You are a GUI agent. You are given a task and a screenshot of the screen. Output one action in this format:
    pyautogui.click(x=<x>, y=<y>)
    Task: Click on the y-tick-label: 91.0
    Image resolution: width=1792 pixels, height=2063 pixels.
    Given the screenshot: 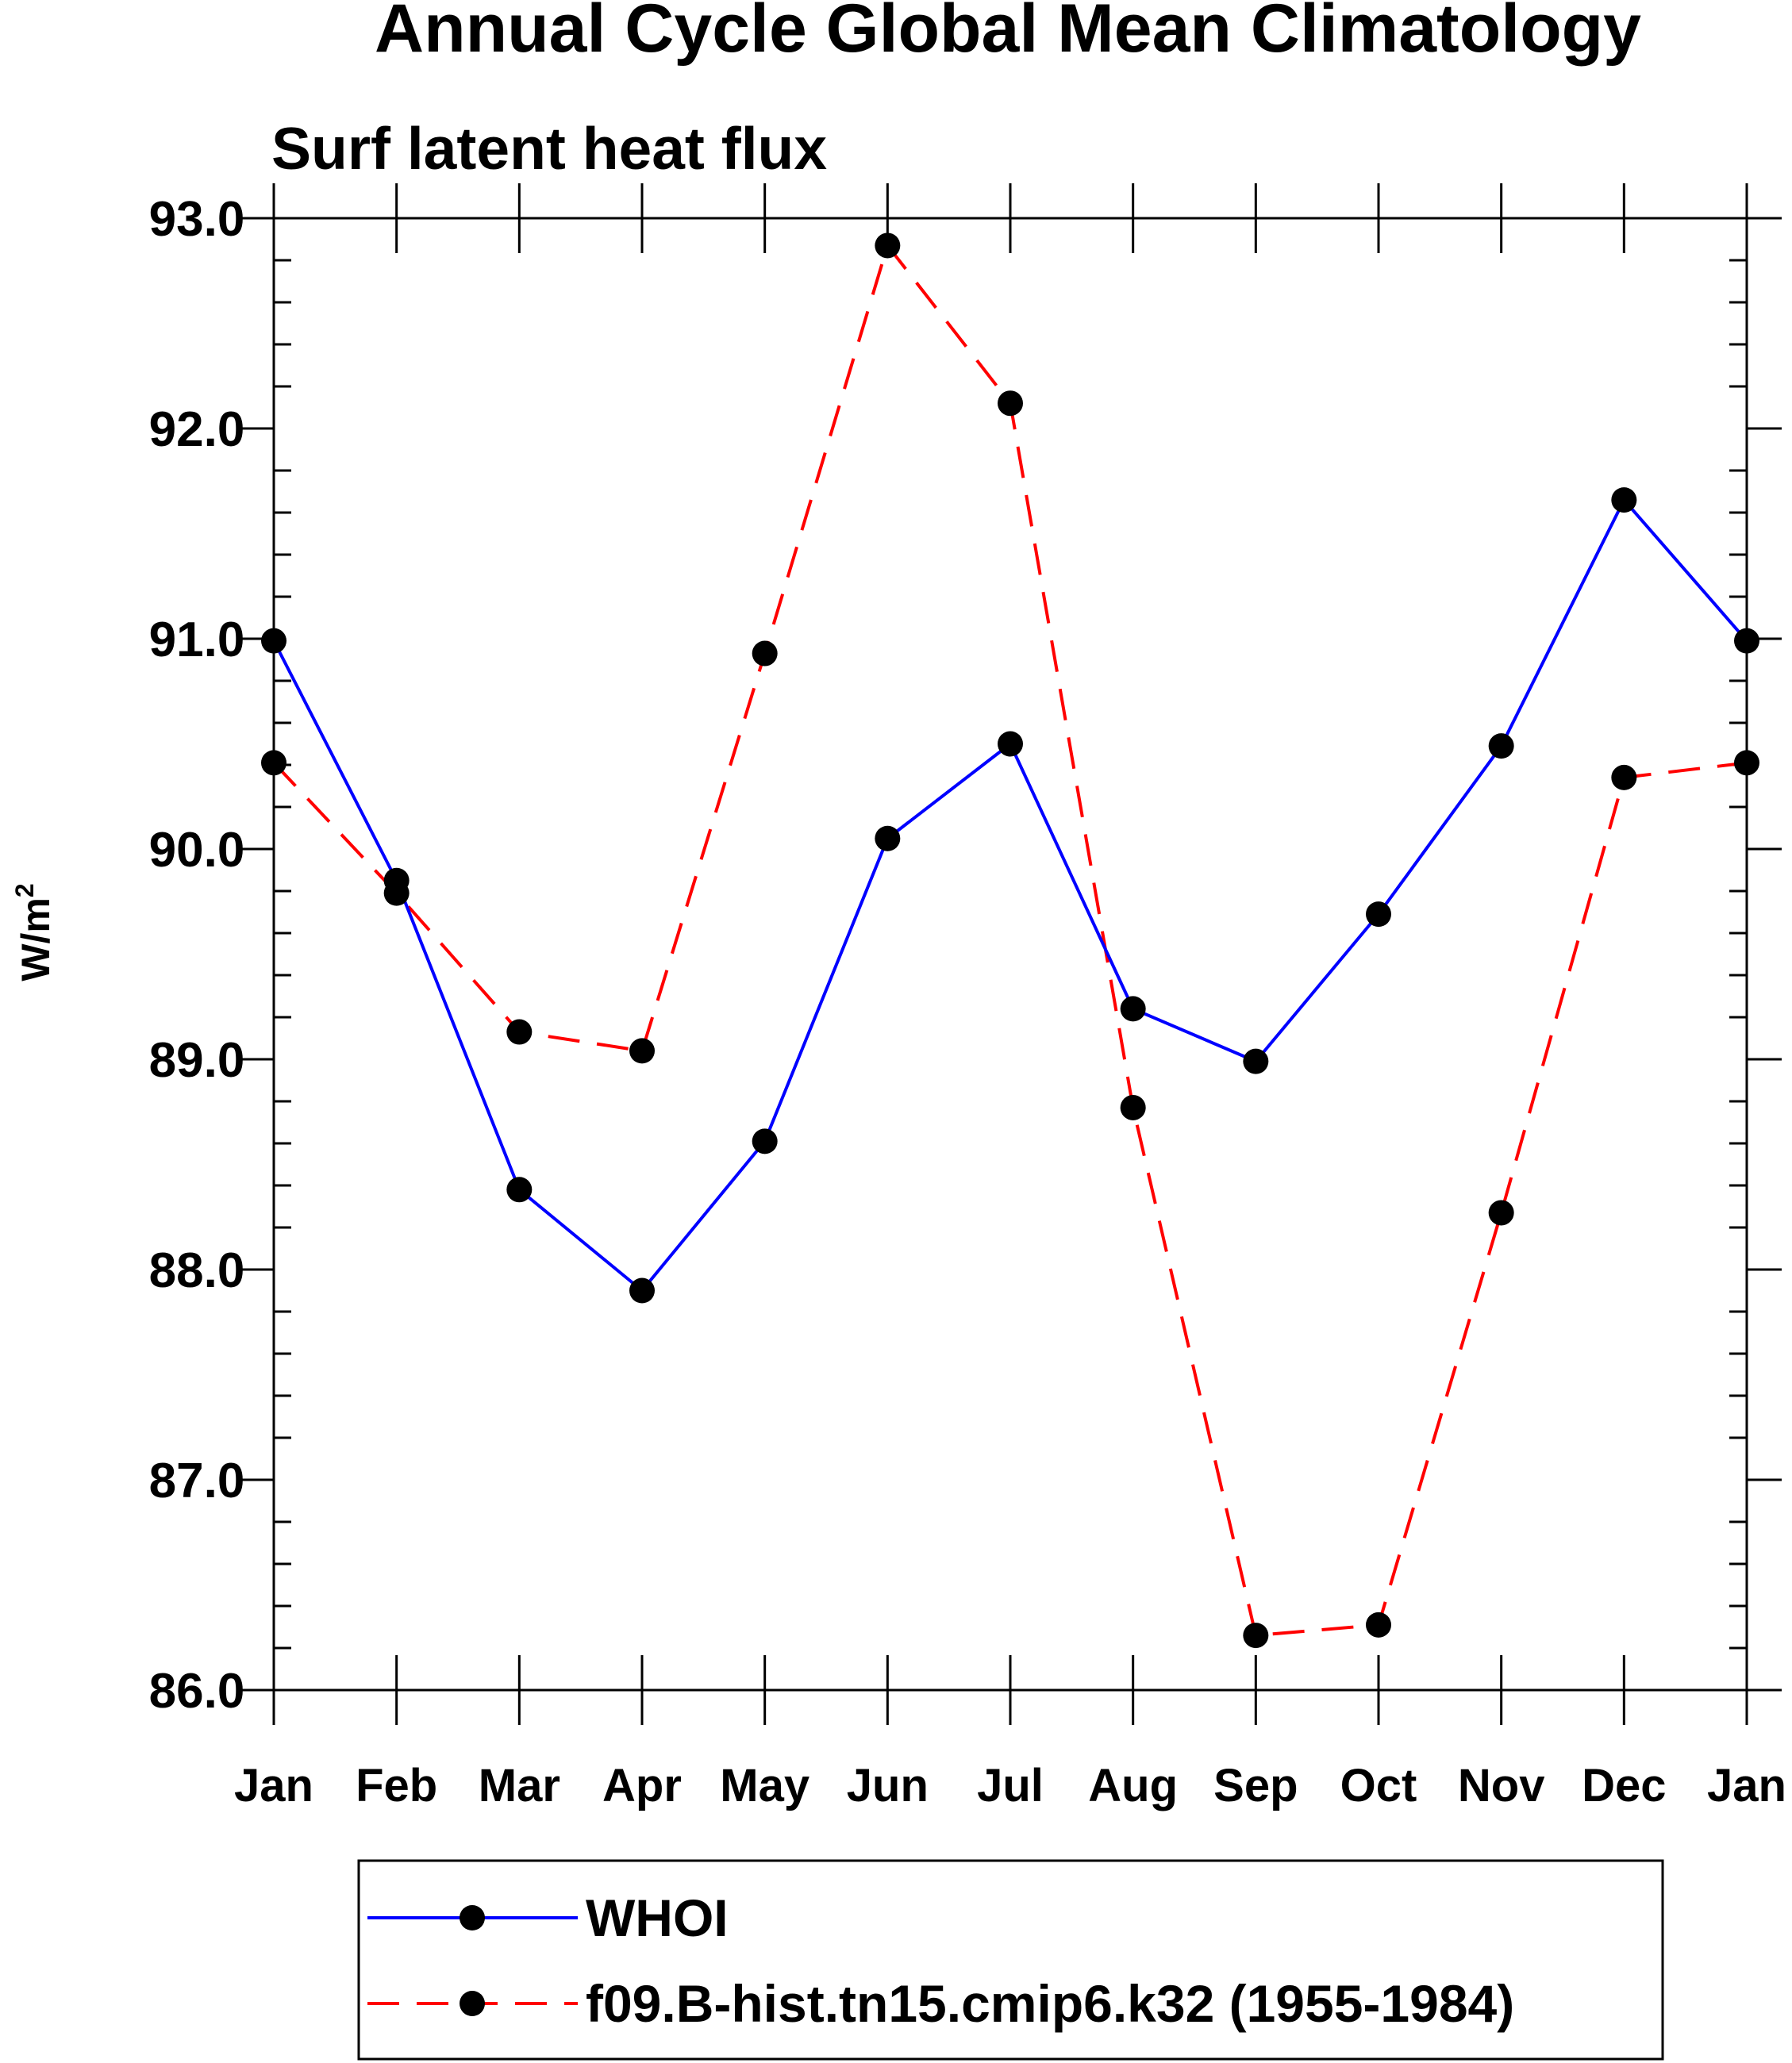 What is the action you would take?
    pyautogui.click(x=197, y=640)
    